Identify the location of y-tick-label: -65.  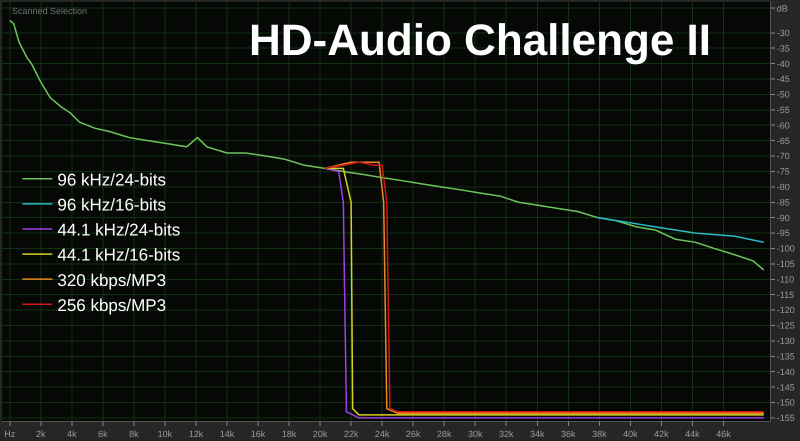
(783, 141).